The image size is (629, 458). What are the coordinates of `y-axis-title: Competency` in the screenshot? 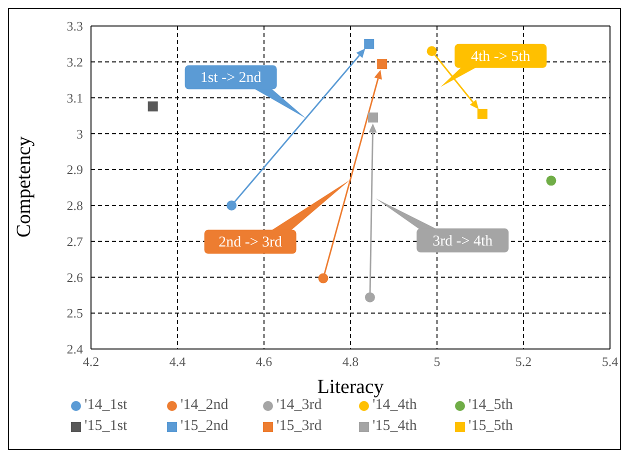 It's located at (24, 187).